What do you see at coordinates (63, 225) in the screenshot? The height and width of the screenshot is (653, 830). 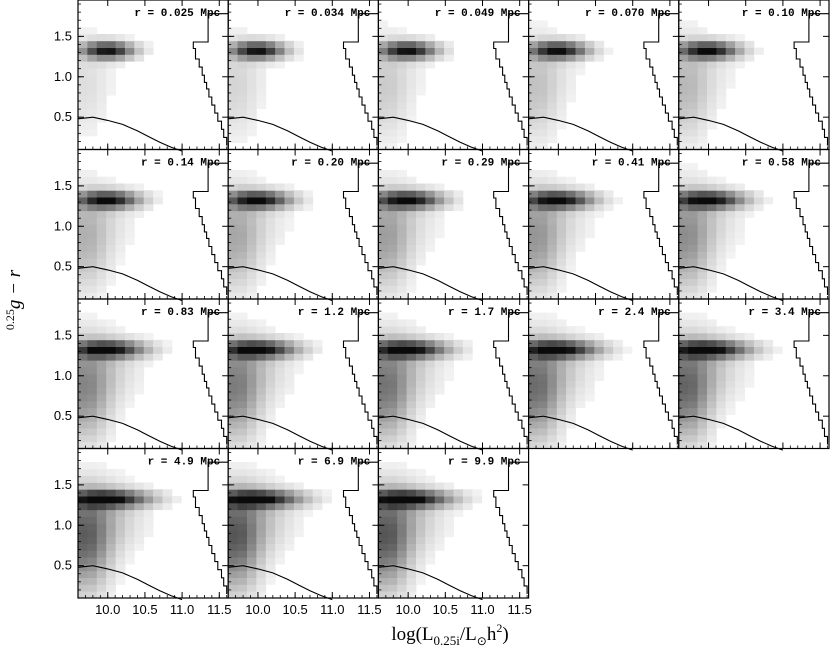 I see `y-tick-label: 1.0` at bounding box center [63, 225].